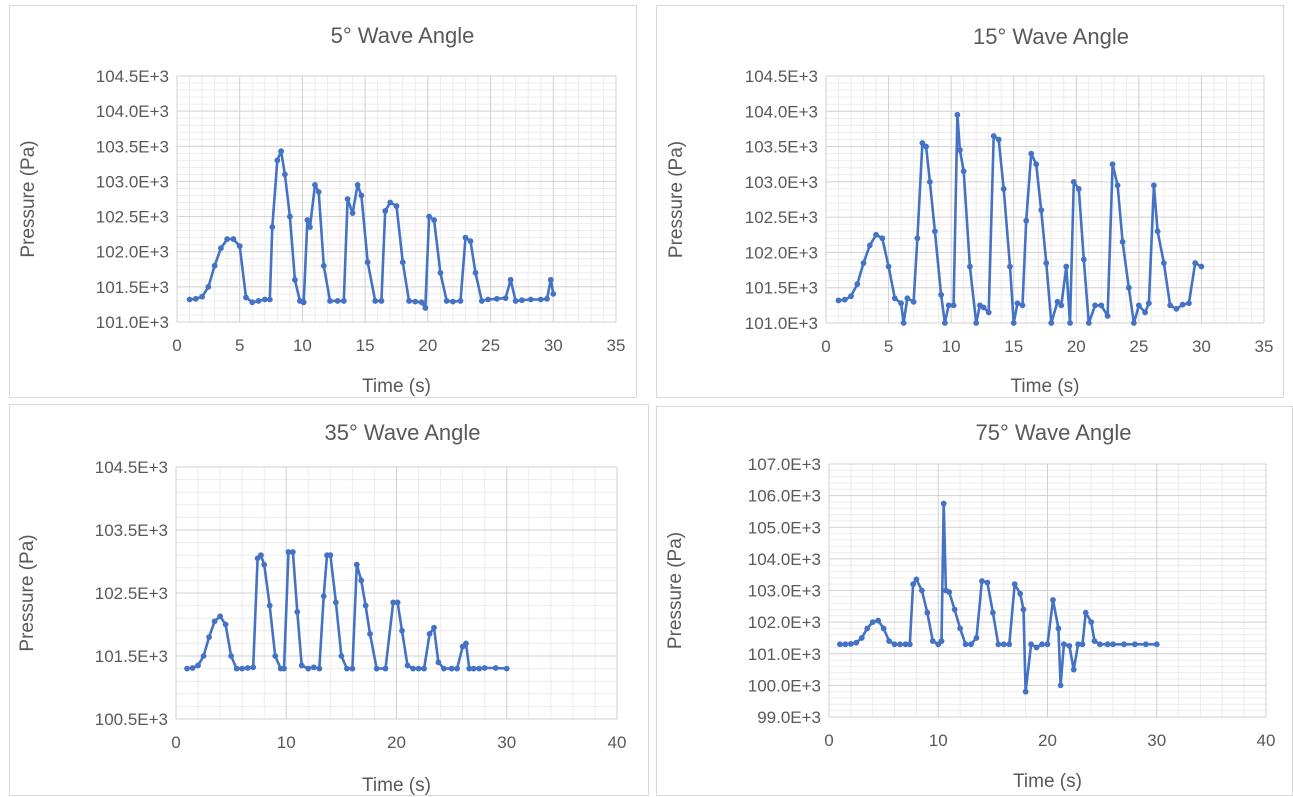  I want to click on y-tick-label: 103.5E+3, so click(131, 530).